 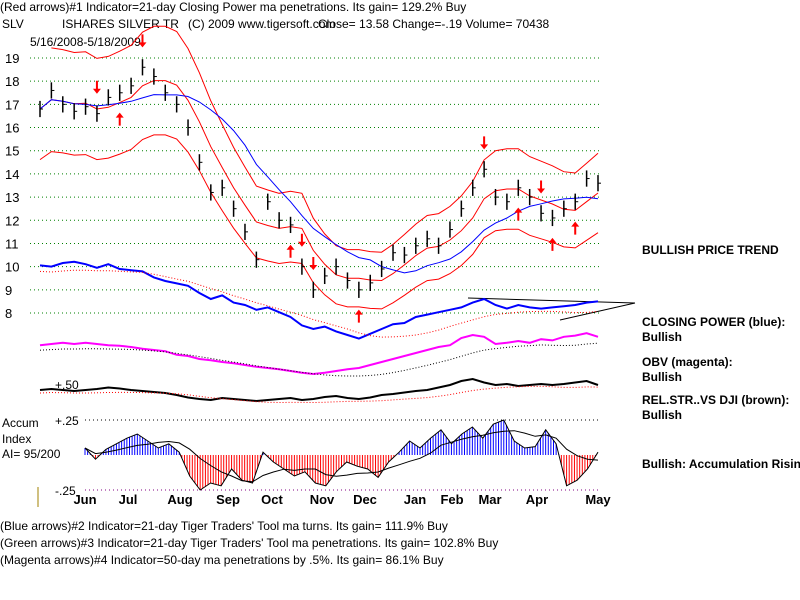 I want to click on accum-minus-label: -.25, so click(x=65, y=491).